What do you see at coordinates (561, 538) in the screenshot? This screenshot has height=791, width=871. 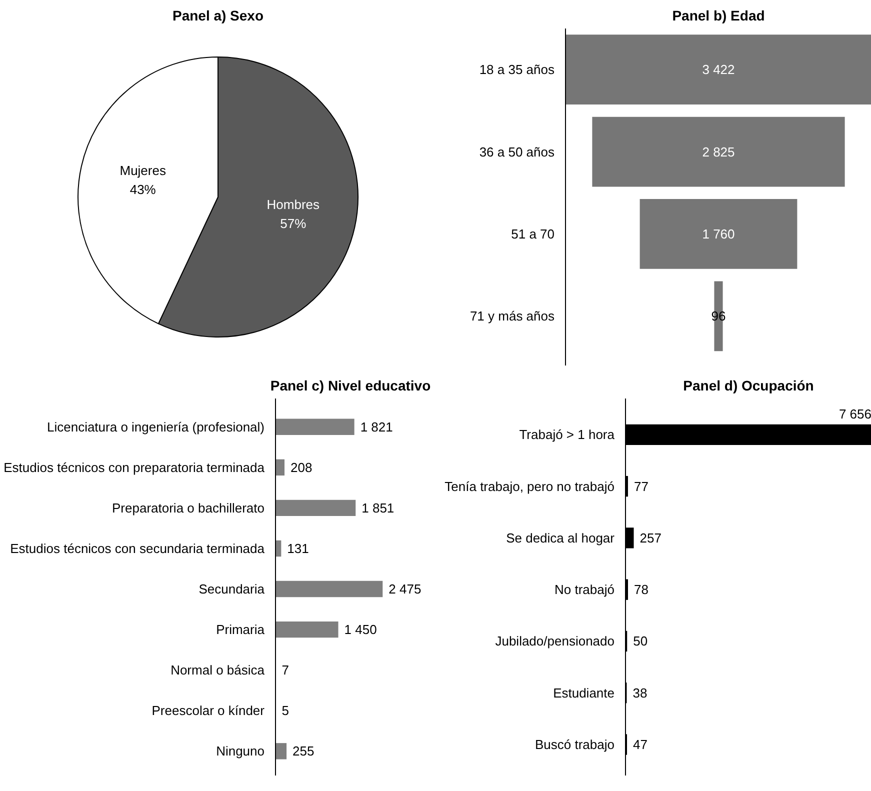 I see `y-tick-label: Se dedica al hogar` at bounding box center [561, 538].